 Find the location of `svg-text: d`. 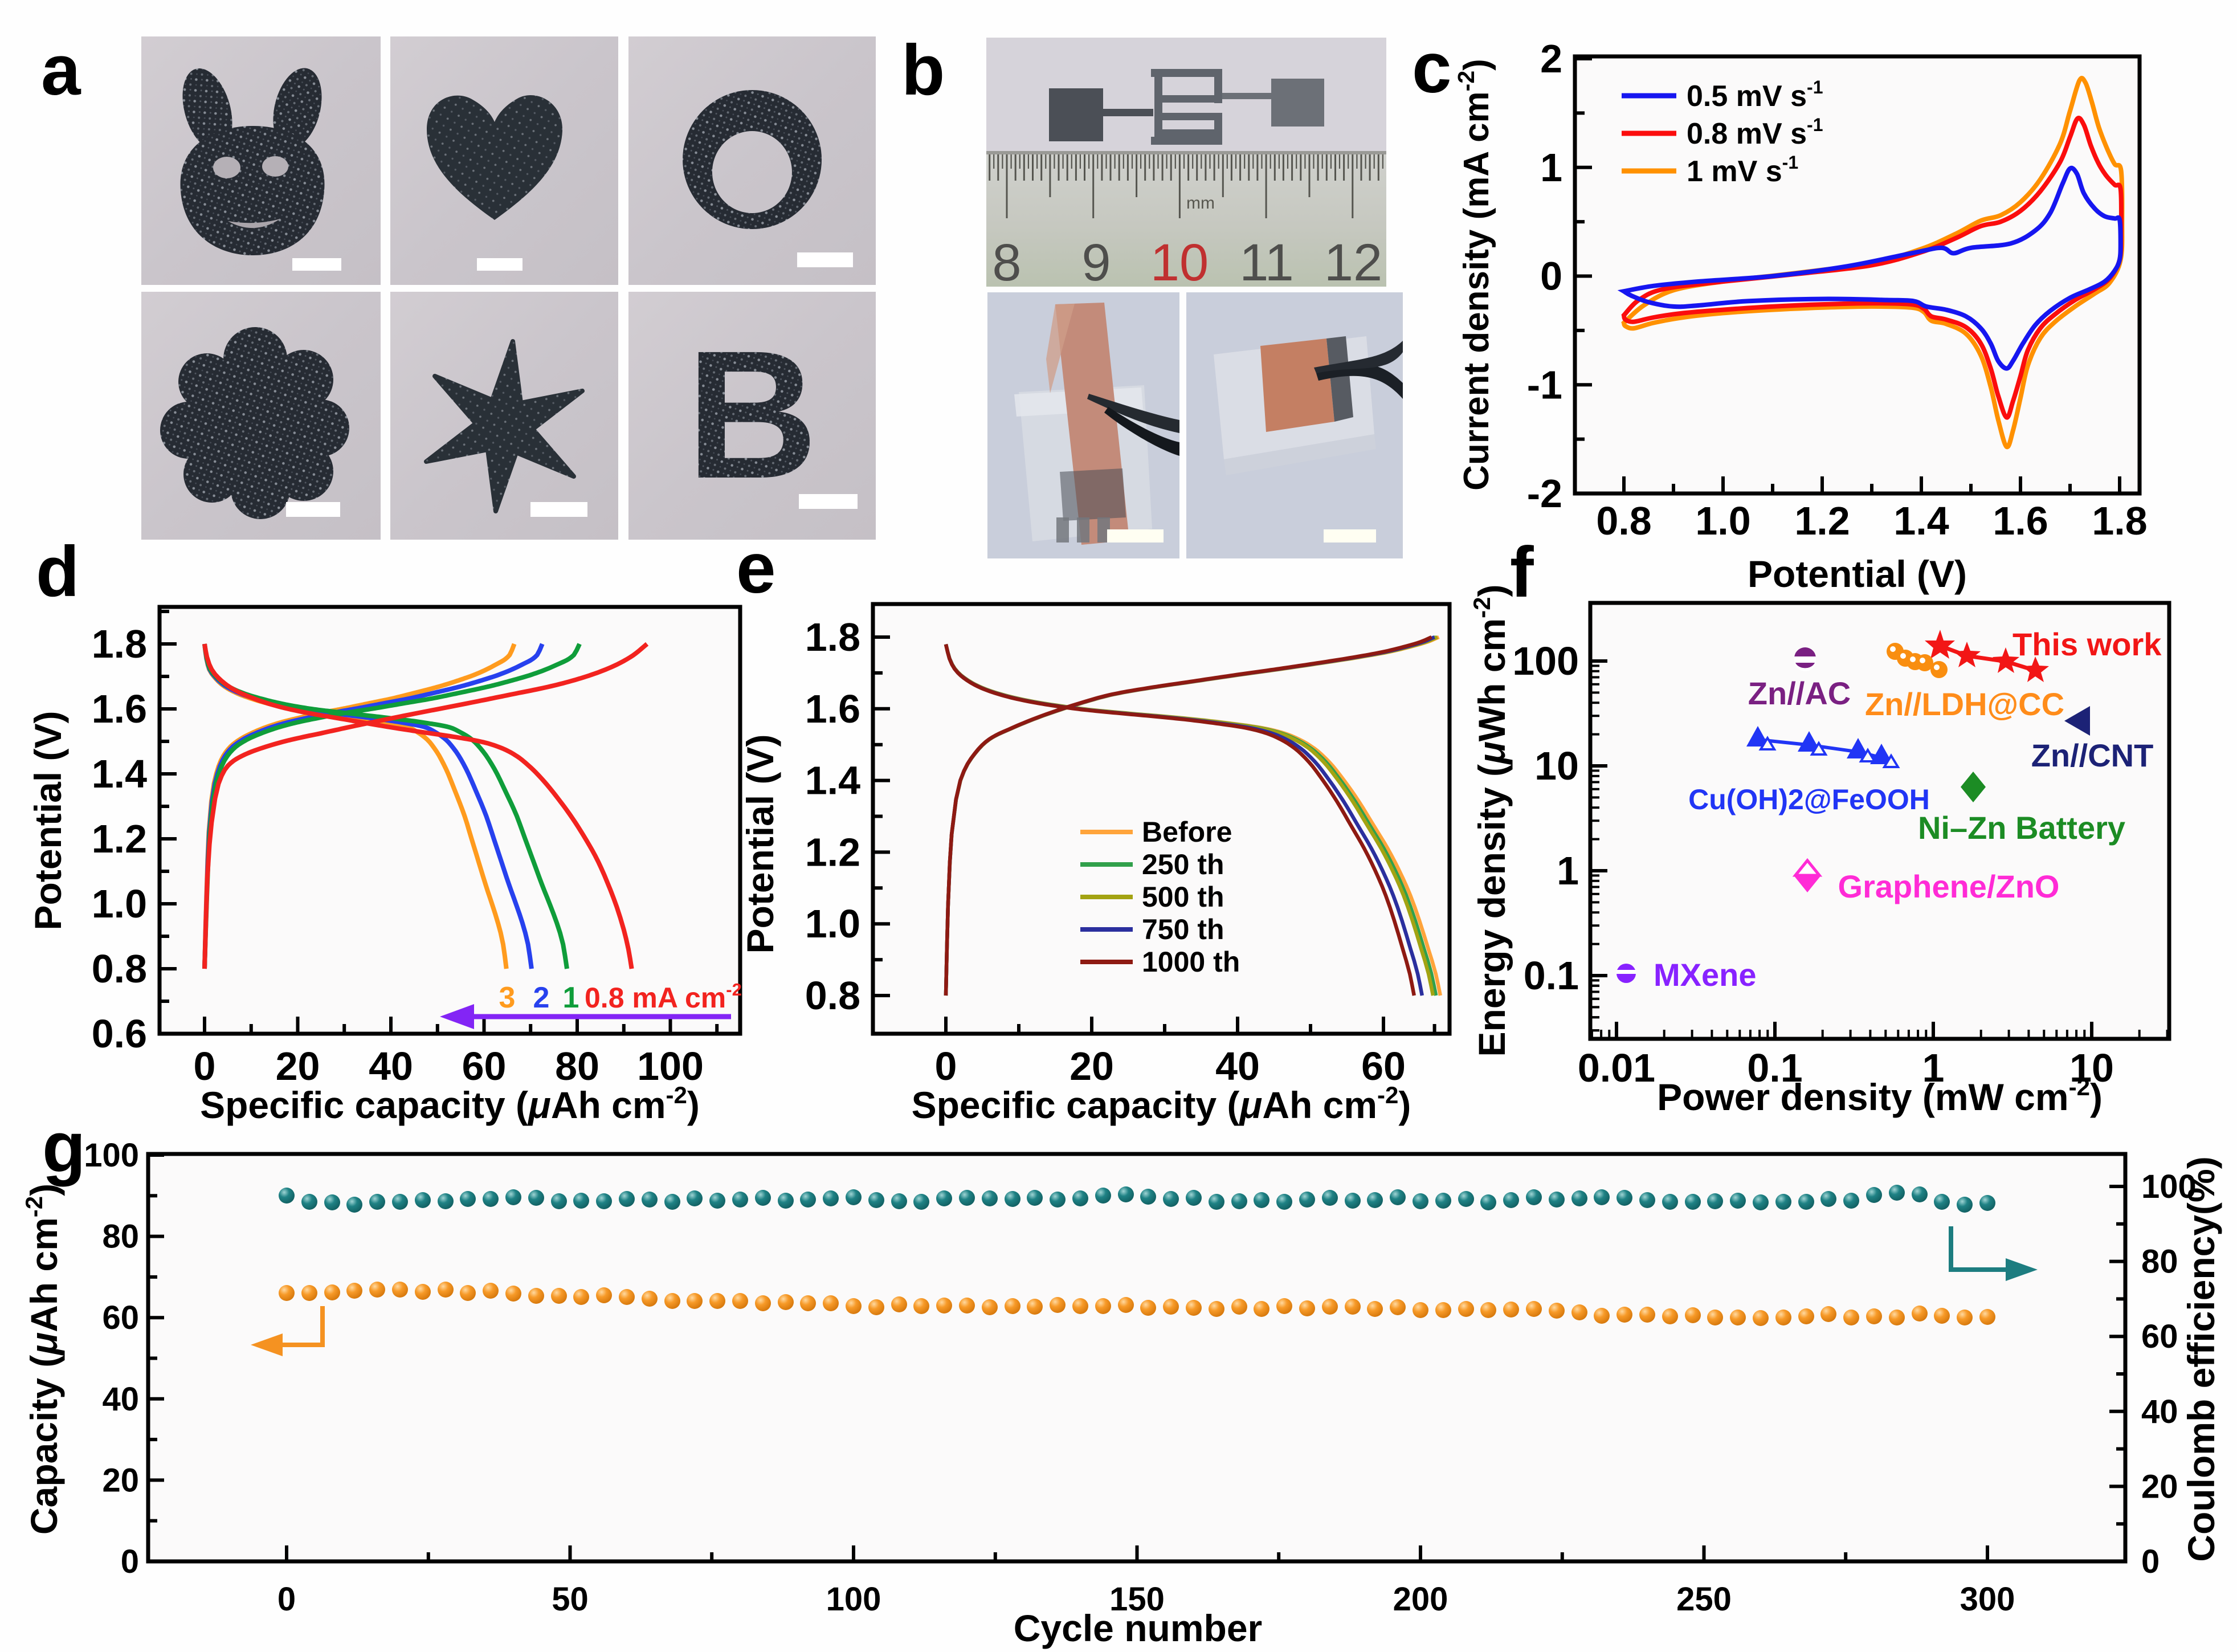

svg-text: d is located at coordinates (57, 571).